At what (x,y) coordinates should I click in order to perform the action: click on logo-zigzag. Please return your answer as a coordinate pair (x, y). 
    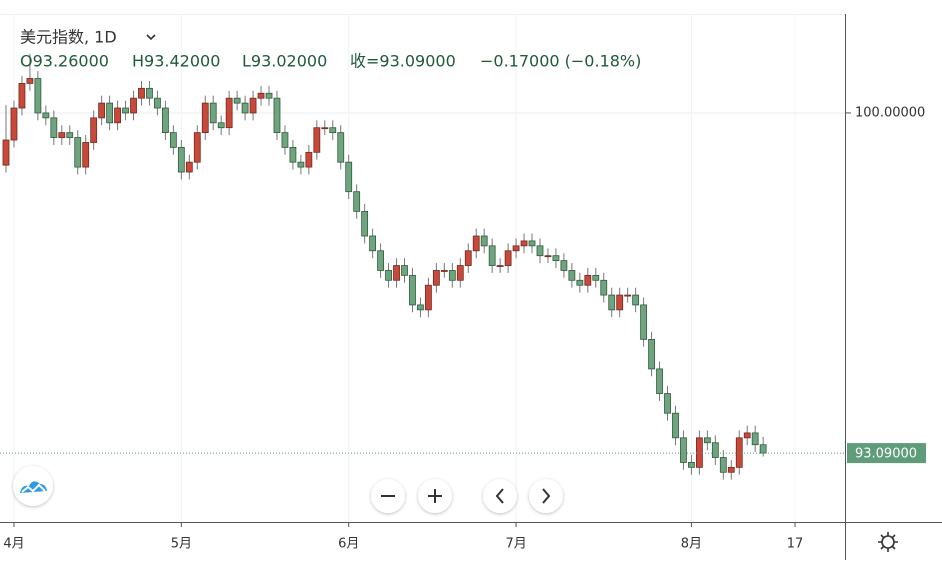
    Looking at the image, I should click on (33, 488).